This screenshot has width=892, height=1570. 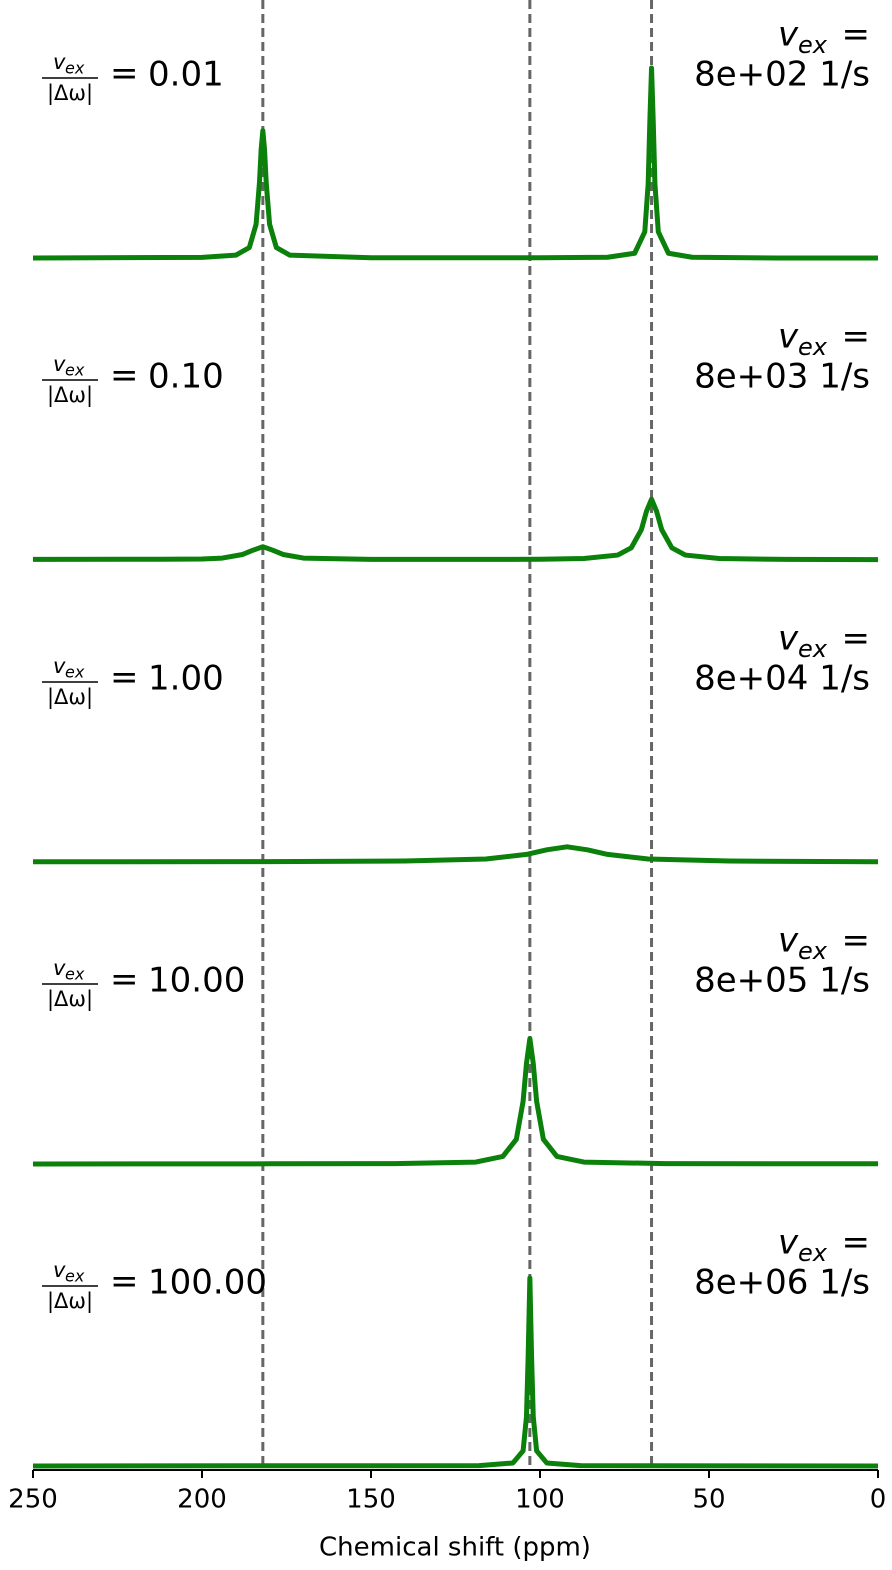 I want to click on ratio-value: 0.01, so click(x=186, y=75).